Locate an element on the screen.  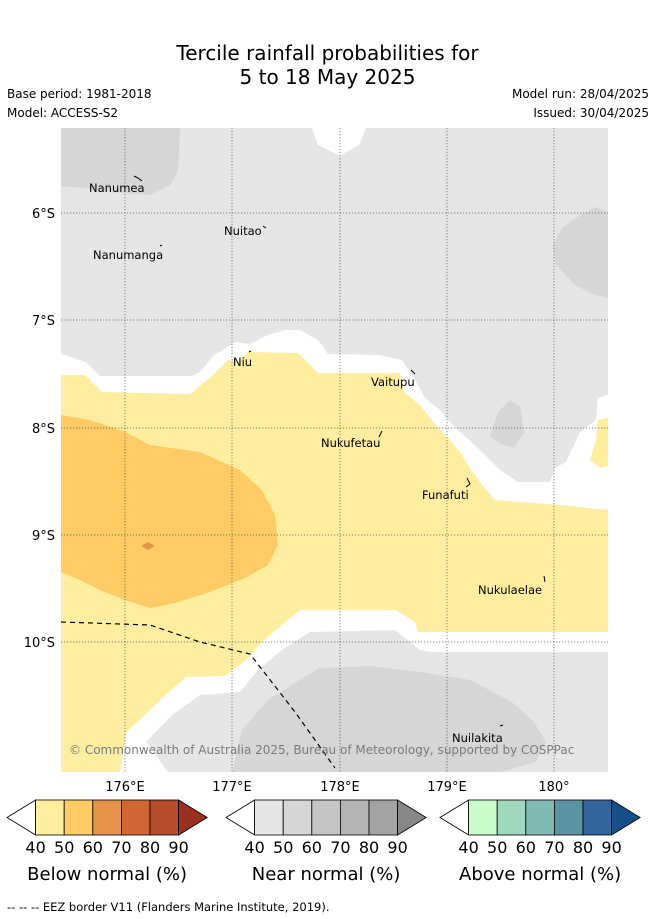
near-normal-tick-80: 80 is located at coordinates (369, 847).